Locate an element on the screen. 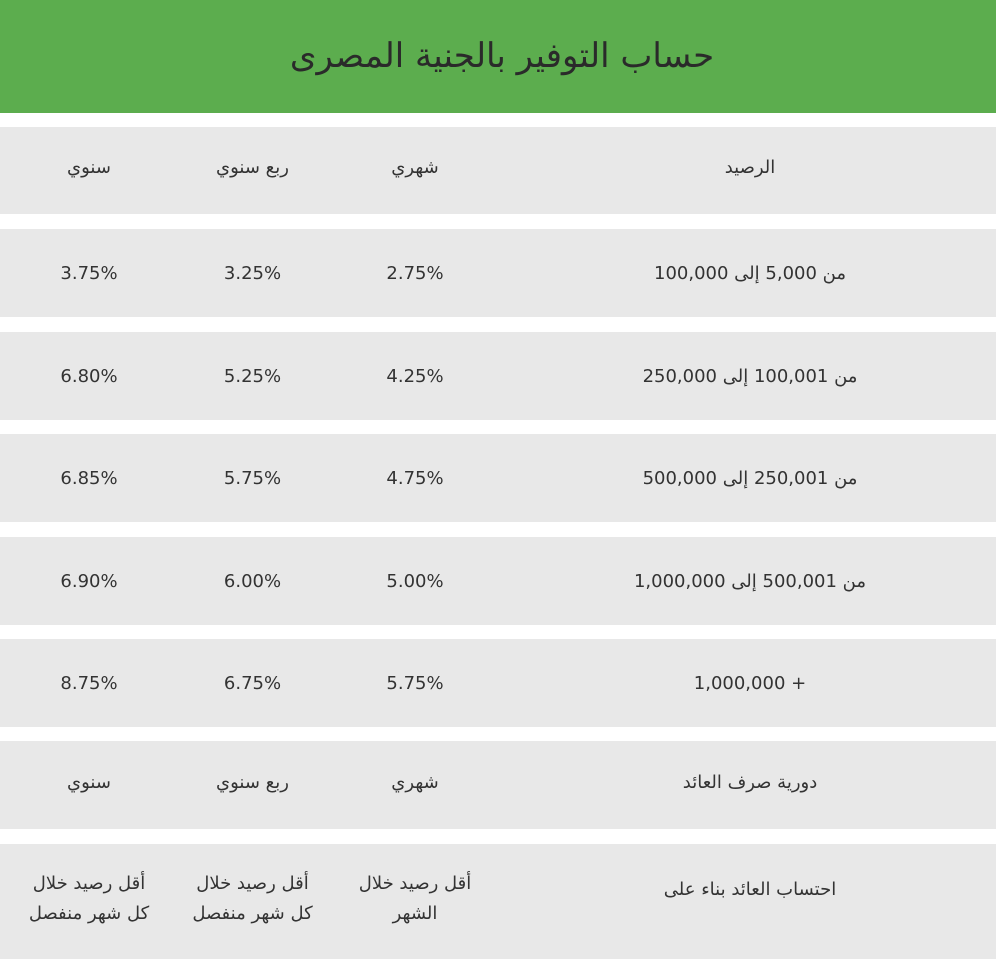  payout-frequency-row: دورية صرف العائد شهري ربع سنوي سنوي is located at coordinates (498, 785).